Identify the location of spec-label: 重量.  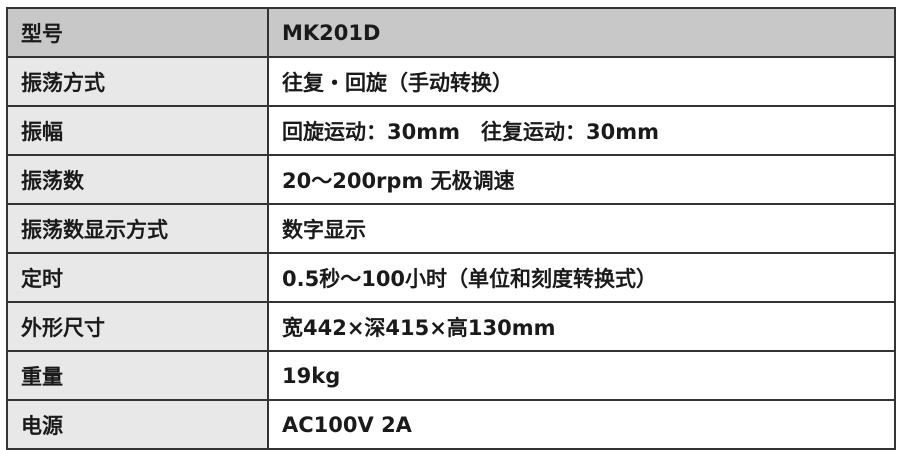
(137, 375).